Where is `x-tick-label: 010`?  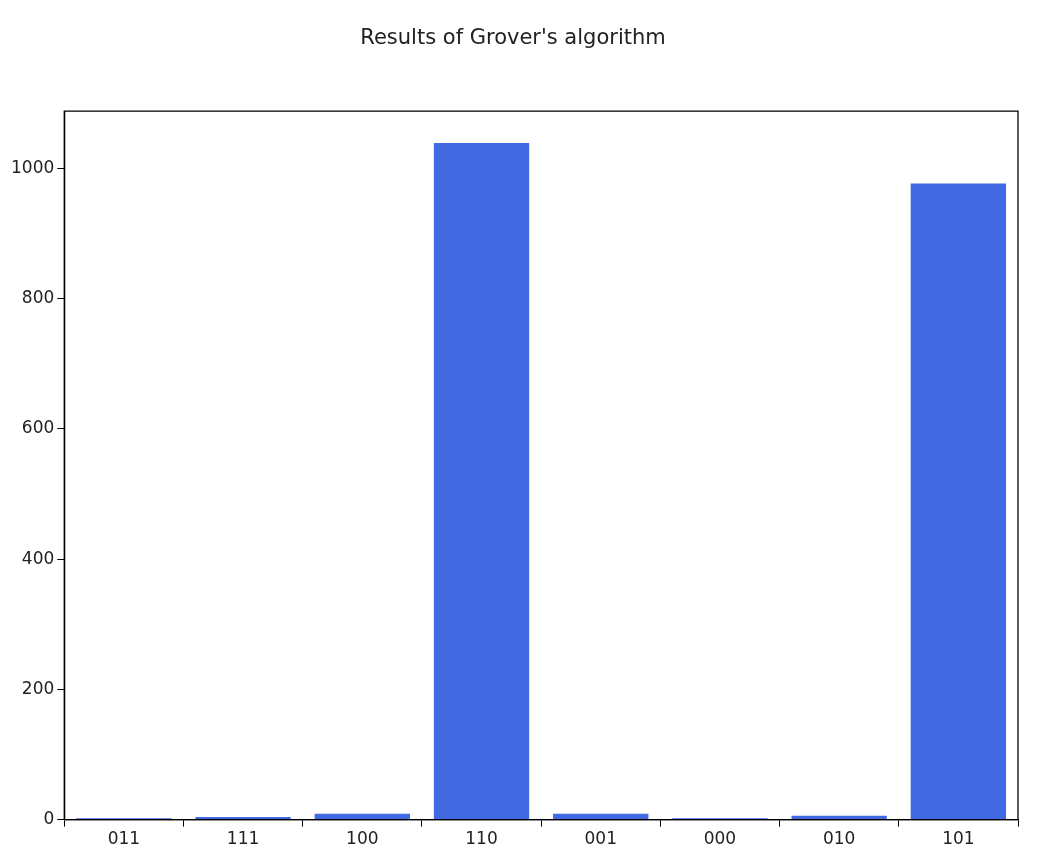
x-tick-label: 010 is located at coordinates (839, 838).